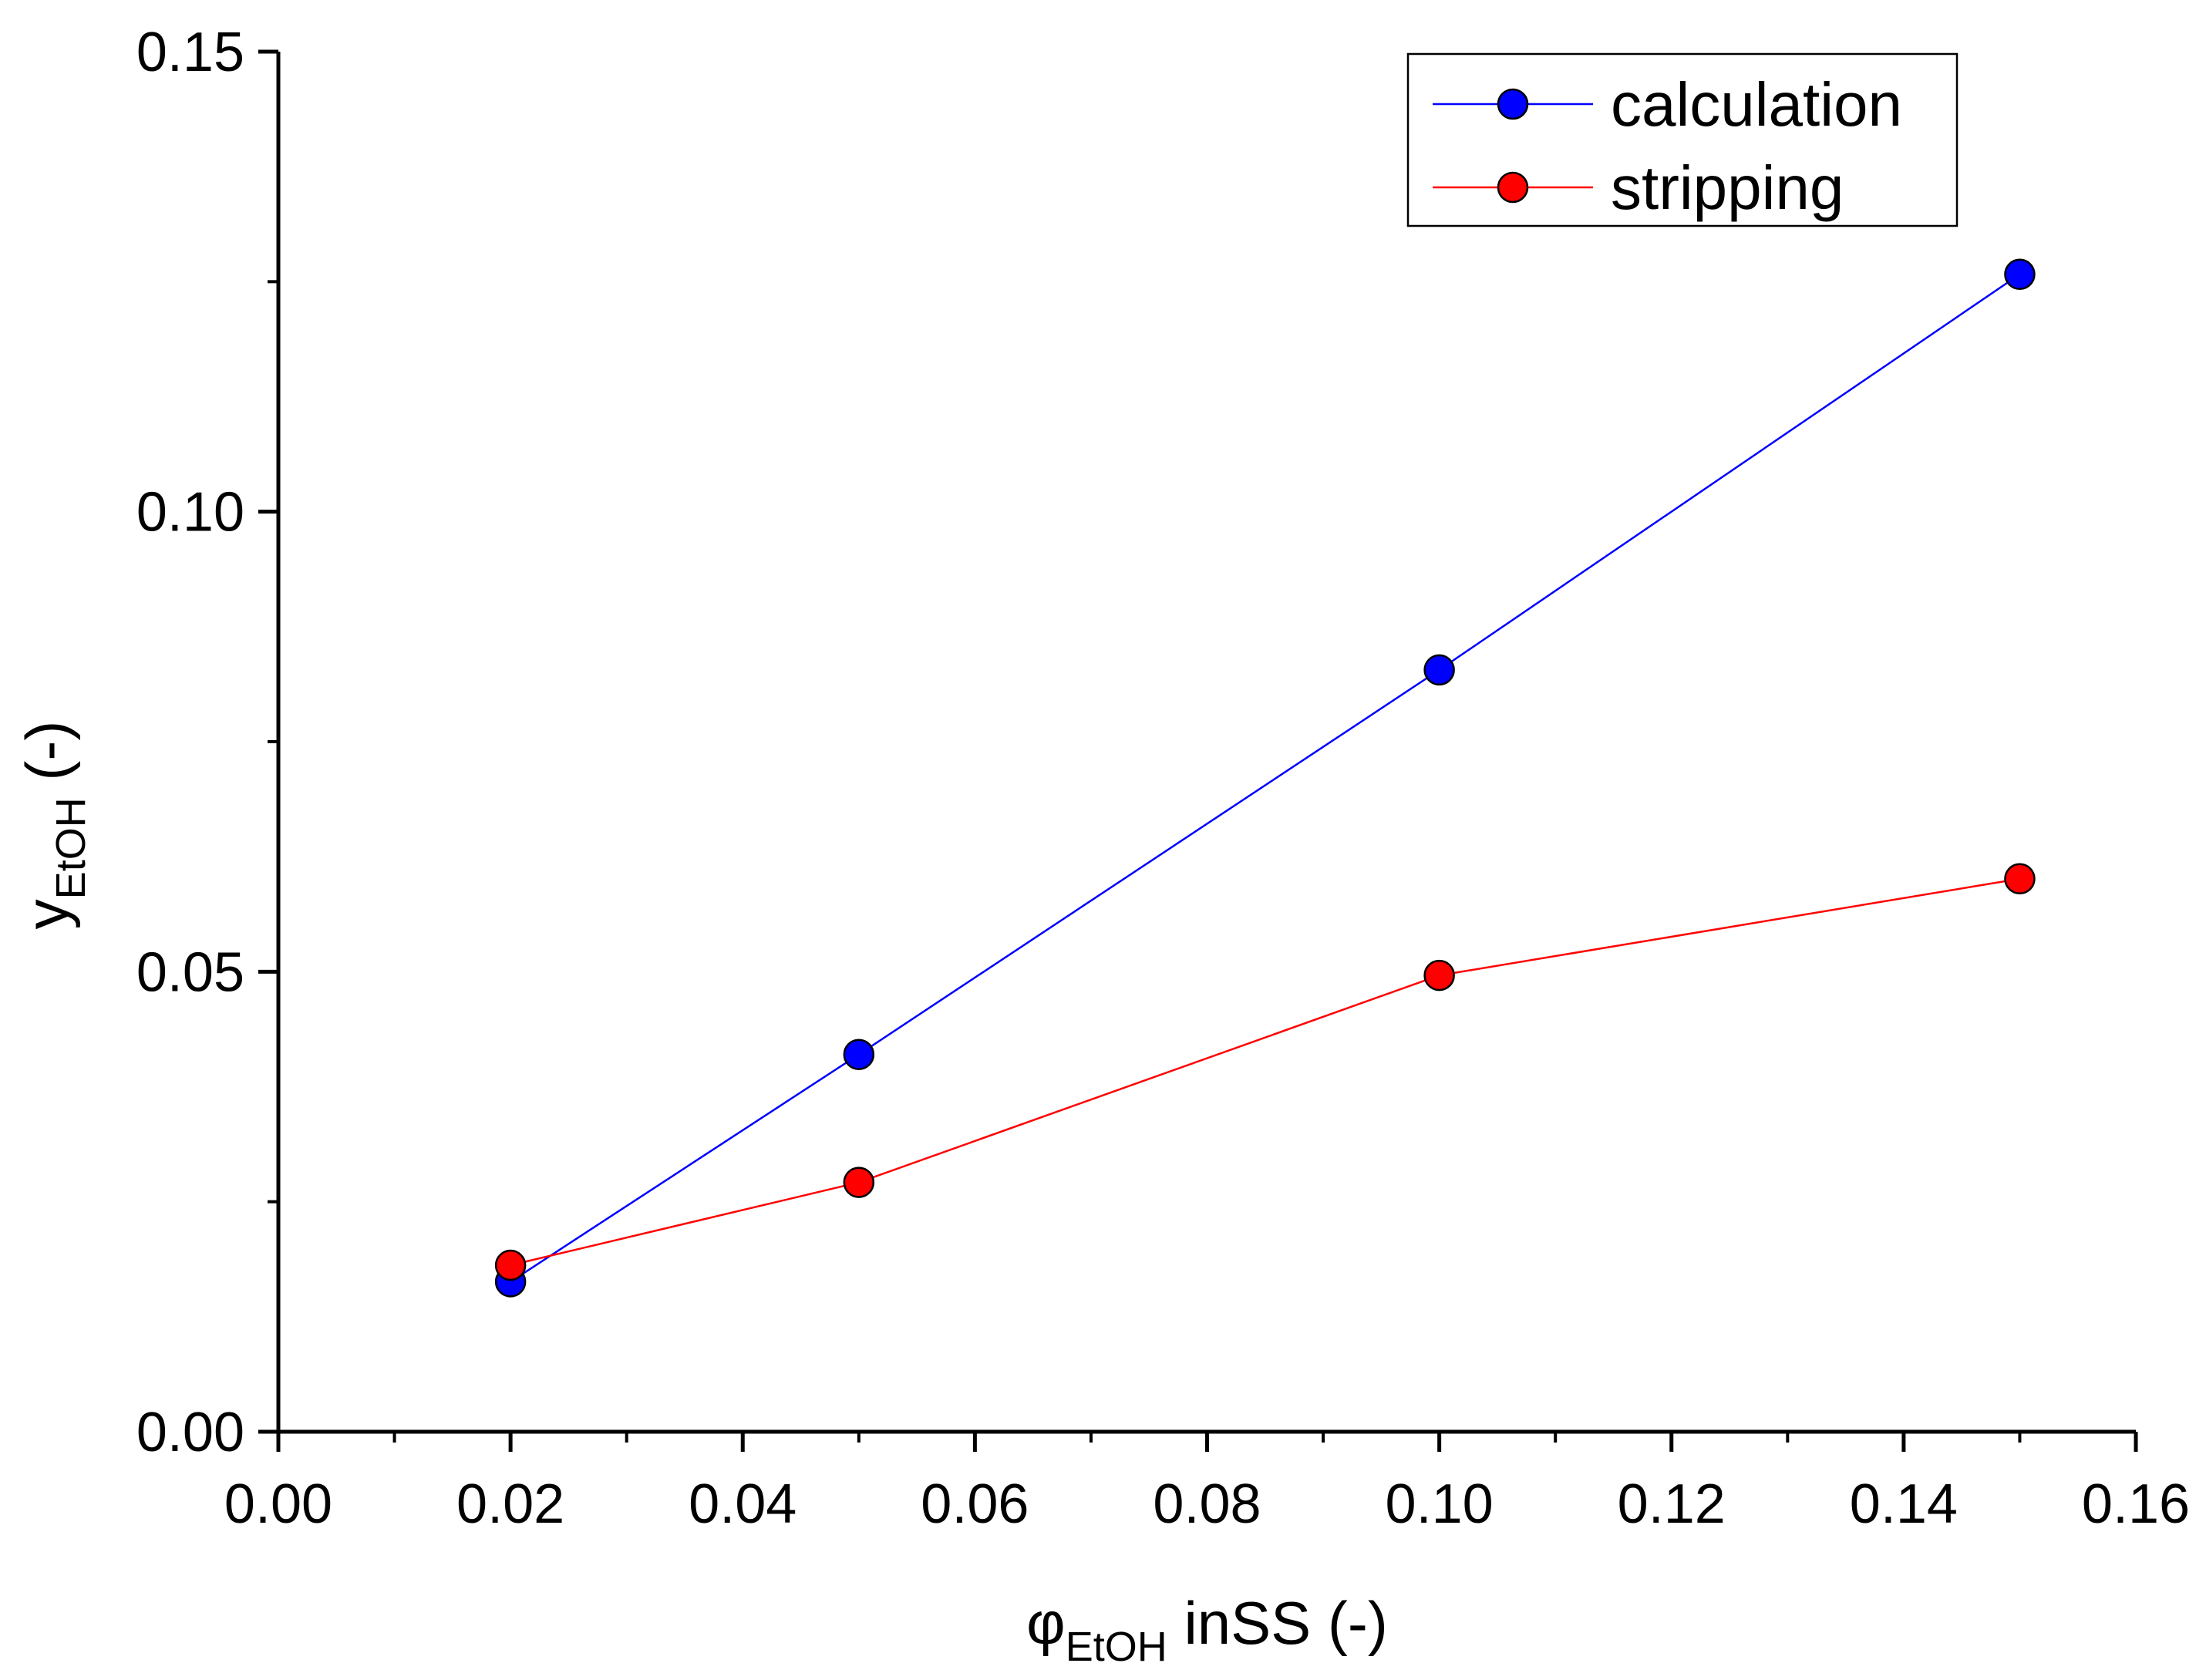 This screenshot has width=2196, height=1680. Describe the element at coordinates (1116, 1647) in the screenshot. I see `x-axis-title-subscript: EtOH` at that location.